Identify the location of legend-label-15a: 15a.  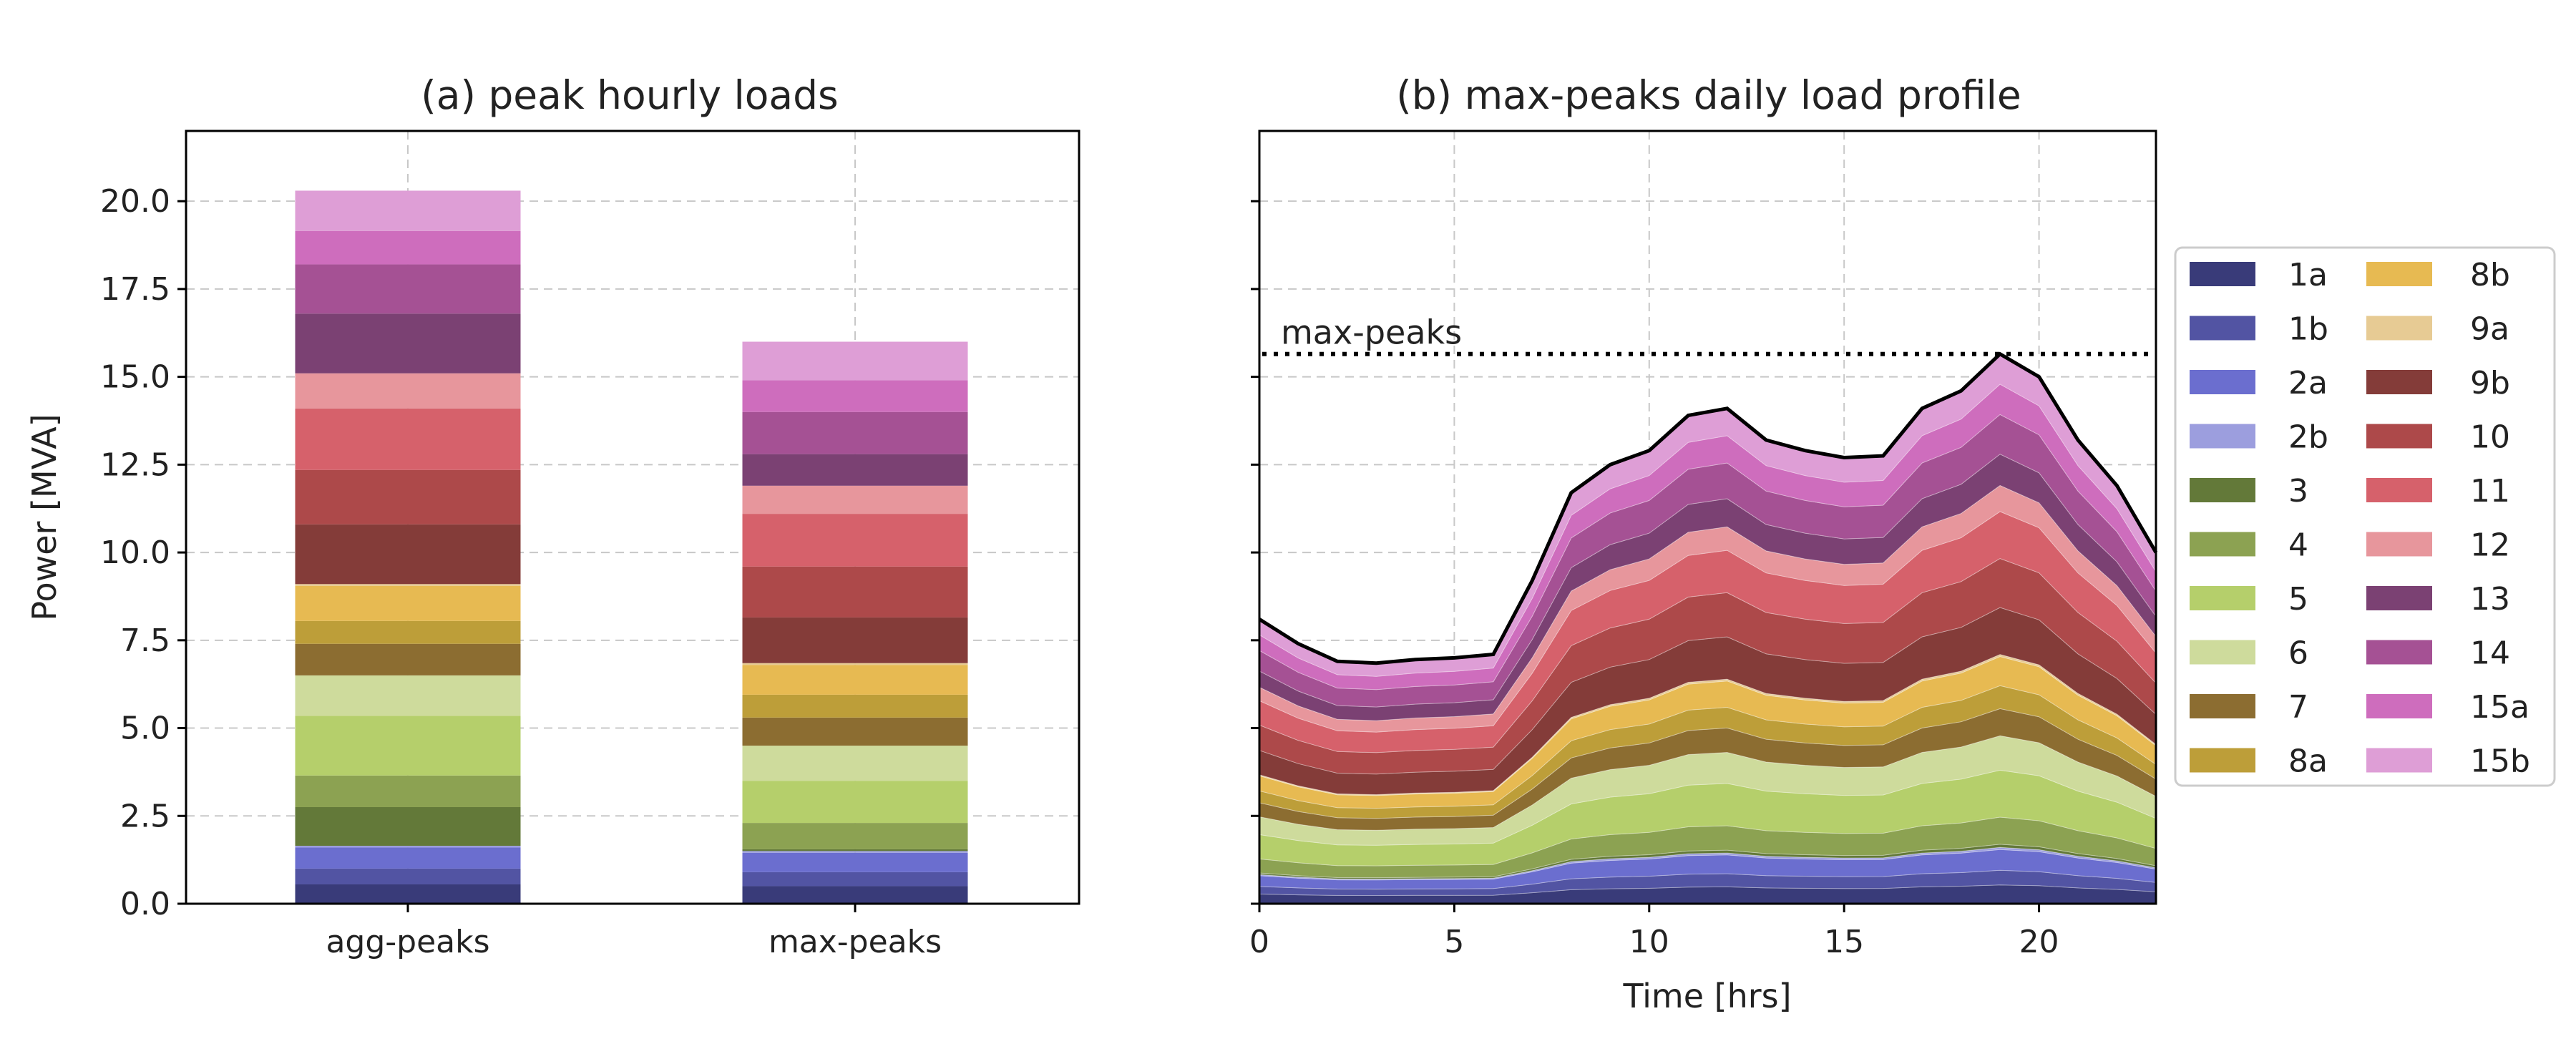
(2499, 707).